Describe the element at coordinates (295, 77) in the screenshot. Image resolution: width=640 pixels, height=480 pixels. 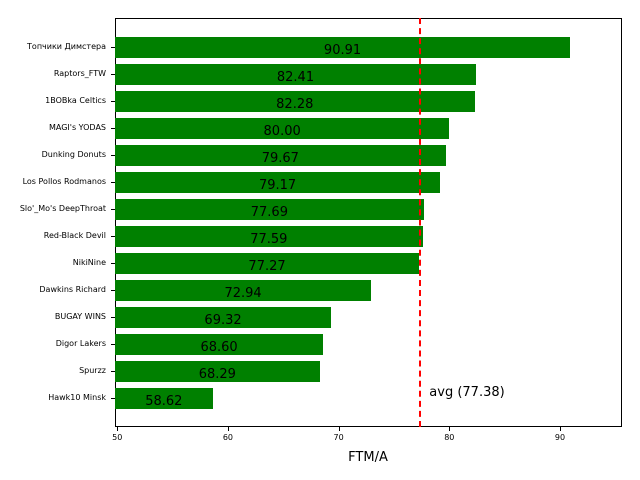
I see `bar-value-label: 82.41` at that location.